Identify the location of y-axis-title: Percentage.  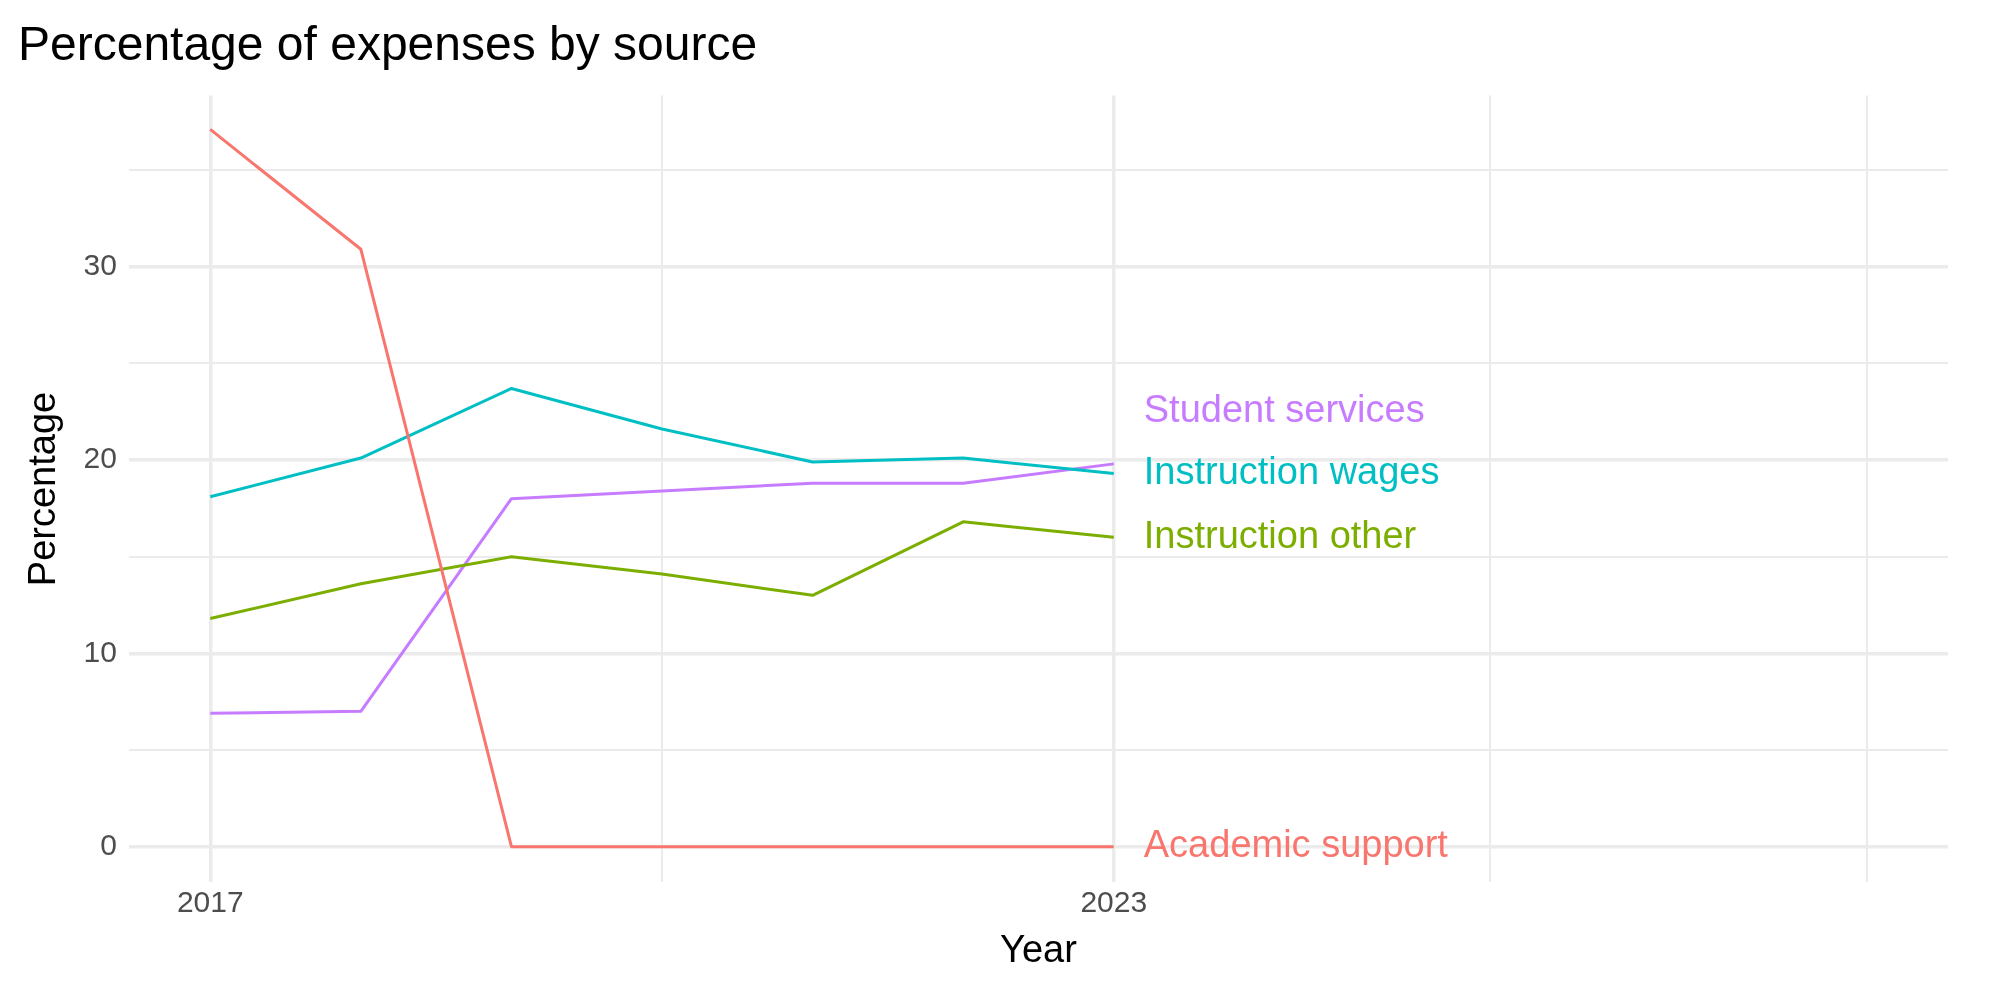
(42, 489).